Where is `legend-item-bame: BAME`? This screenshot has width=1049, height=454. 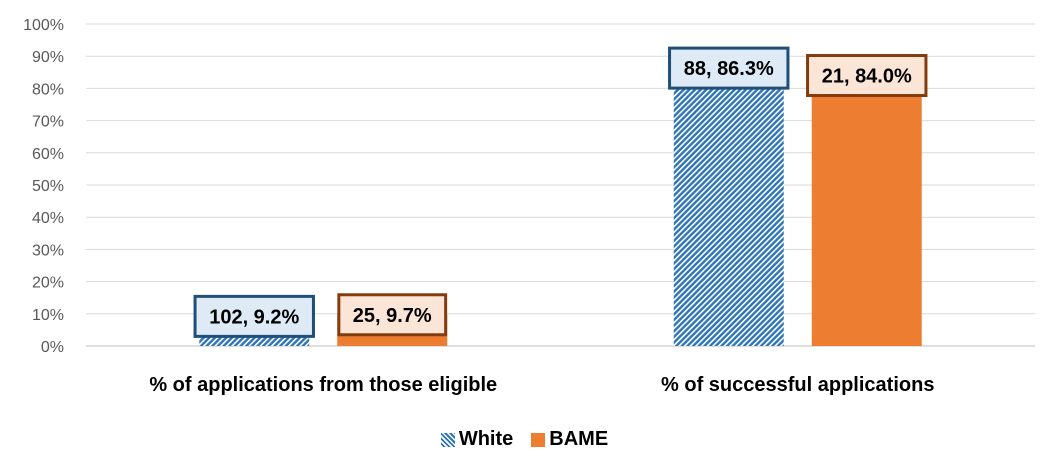
legend-item-bame: BAME is located at coordinates (569, 439).